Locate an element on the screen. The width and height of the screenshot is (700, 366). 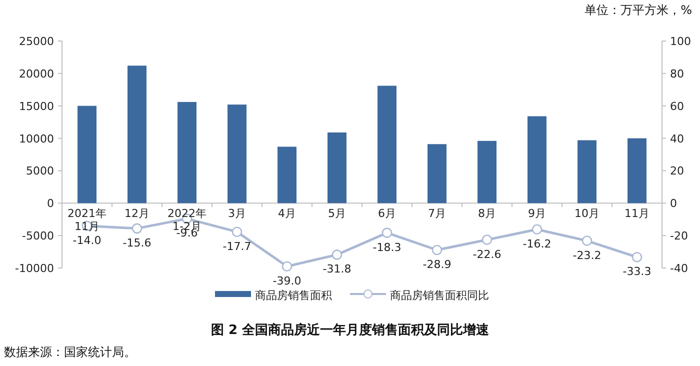
data-label: -18.3 is located at coordinates (387, 247).